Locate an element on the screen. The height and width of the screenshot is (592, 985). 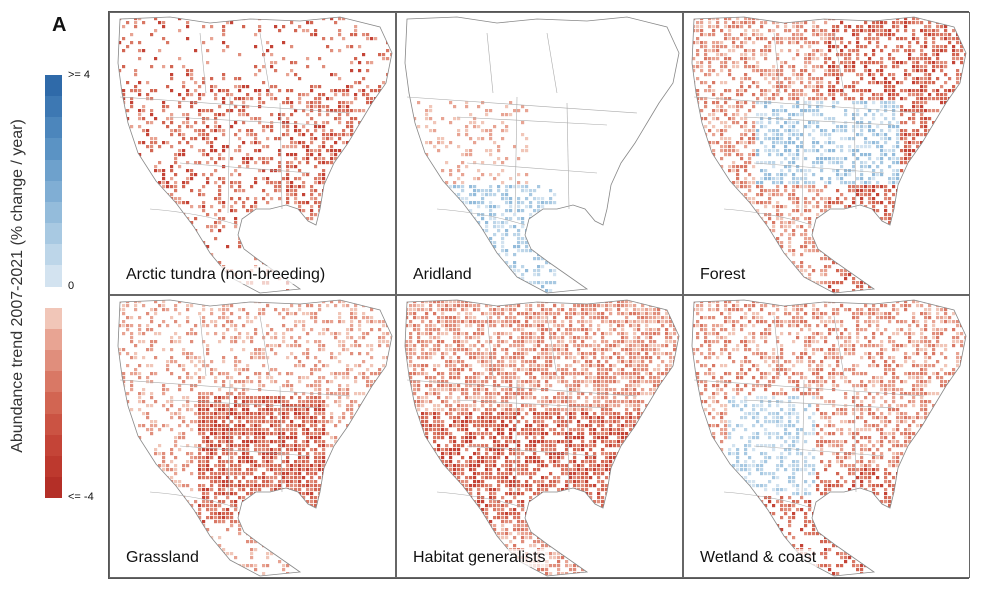
map-panel: Wetland & coast is located at coordinates (826, 436).